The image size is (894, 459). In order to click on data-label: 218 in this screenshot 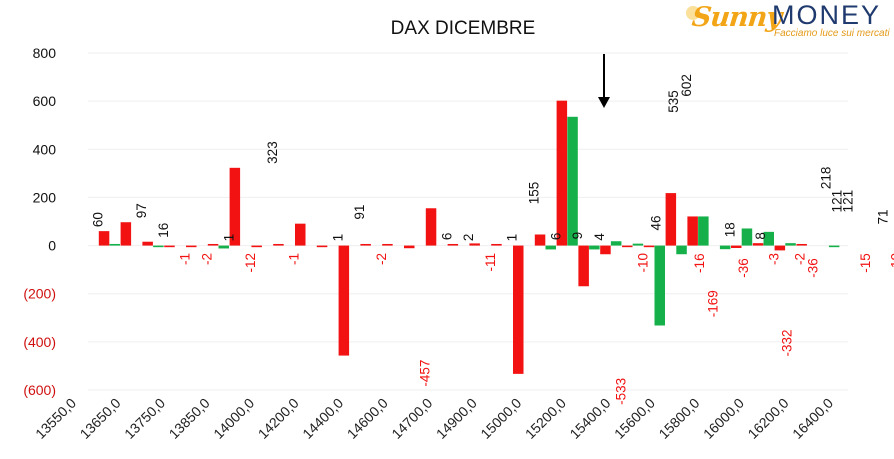, I will do `click(826, 178)`.